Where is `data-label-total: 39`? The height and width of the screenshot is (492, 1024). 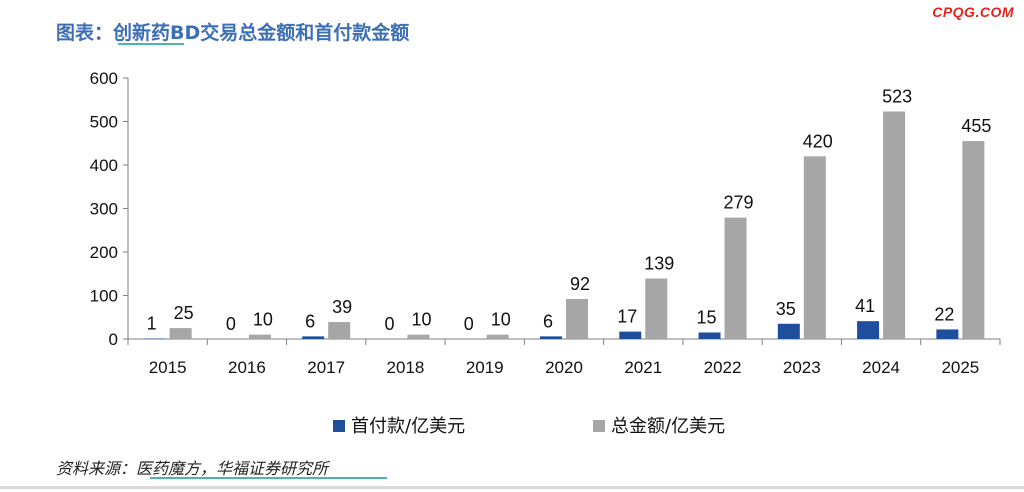
data-label-total: 39 is located at coordinates (342, 307).